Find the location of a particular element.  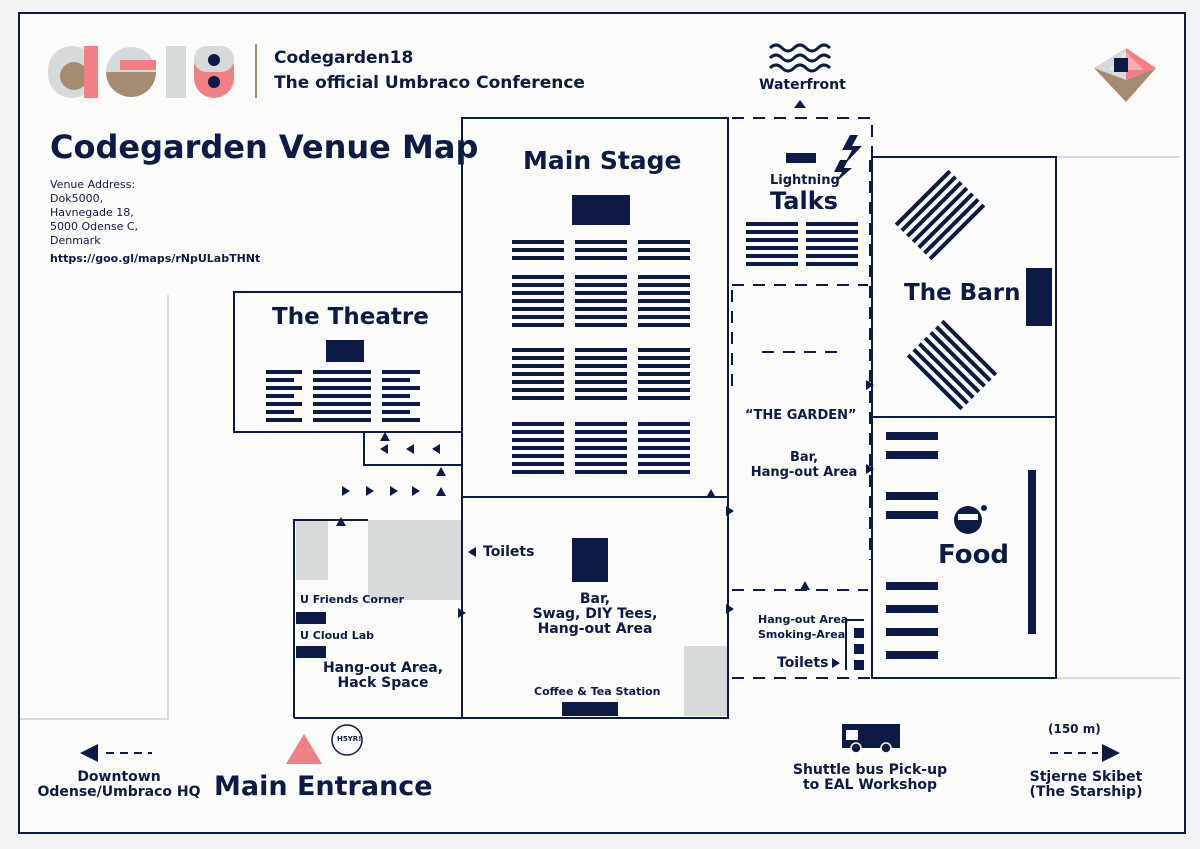

hack-space-label: Hang-out Area, Hack Space is located at coordinates (383, 675).